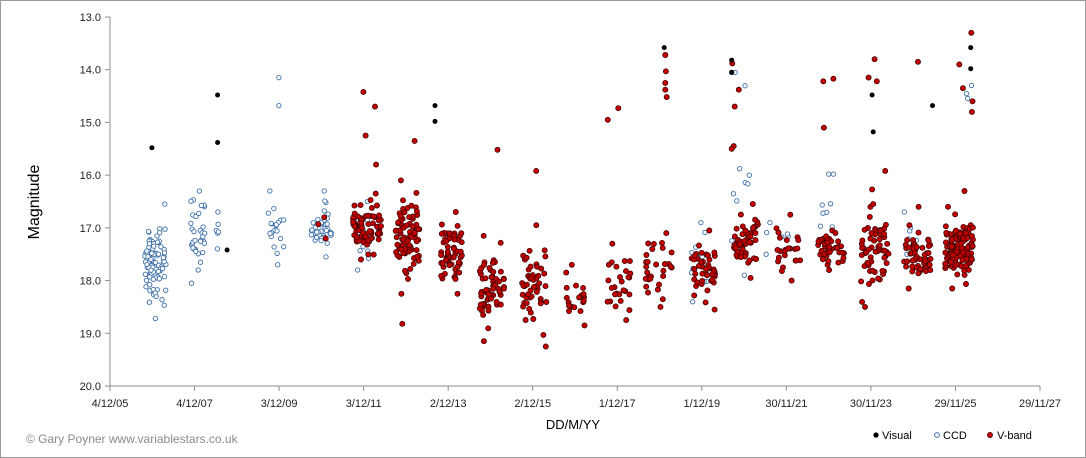  What do you see at coordinates (786, 404) in the screenshot?
I see `x-tick-label: 30/11/21` at bounding box center [786, 404].